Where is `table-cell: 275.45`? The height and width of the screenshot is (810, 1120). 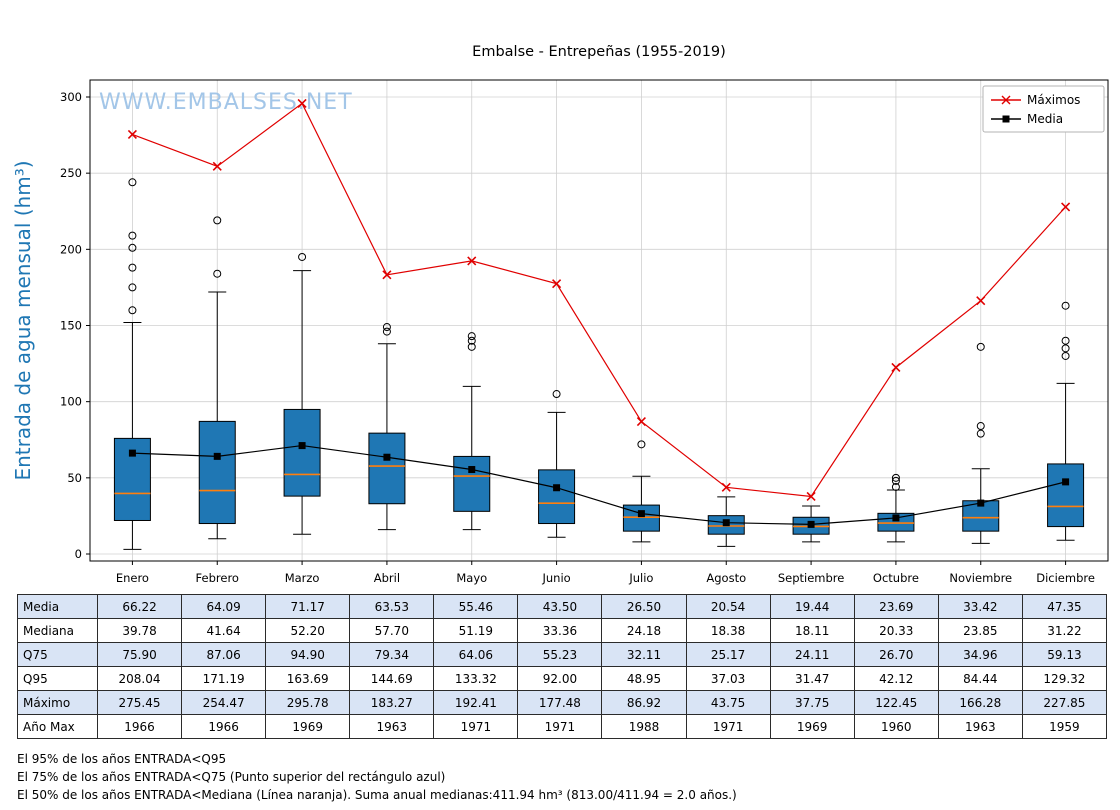
table-cell: 275.45 is located at coordinates (139, 702).